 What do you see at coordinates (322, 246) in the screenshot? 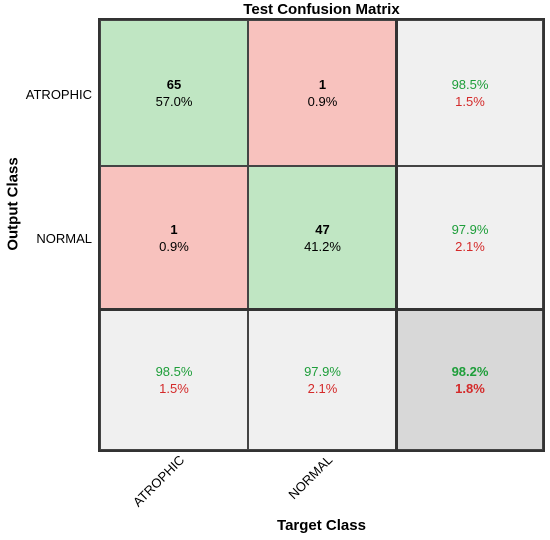
I see `cell-percent: 41.2%` at bounding box center [322, 246].